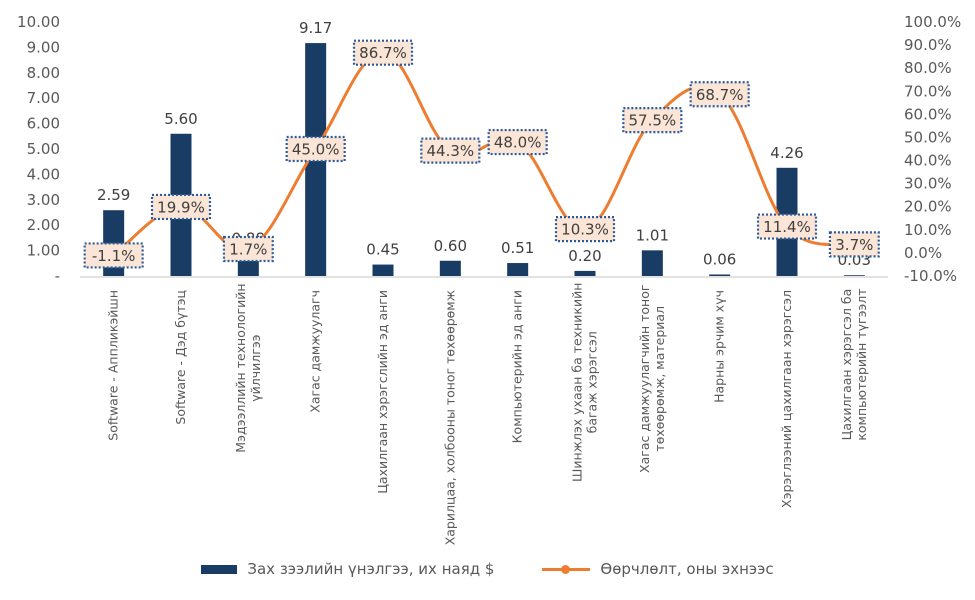 This screenshot has height=600, width=975. Describe the element at coordinates (566, 569) in the screenshot. I see `legend-line-swatch` at that location.